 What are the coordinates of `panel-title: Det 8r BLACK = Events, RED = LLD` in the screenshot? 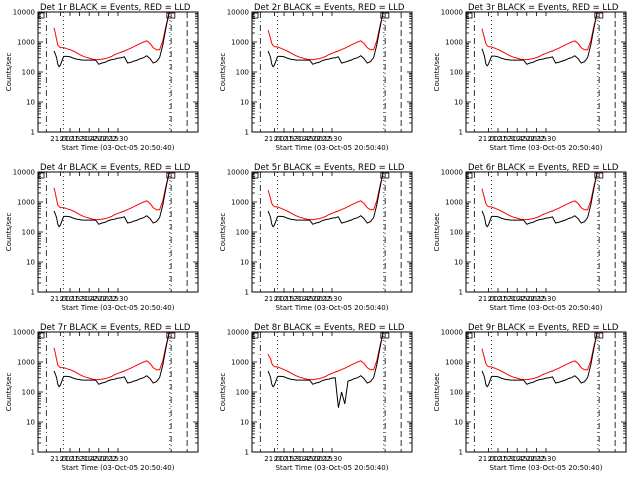 It's located at (329, 328).